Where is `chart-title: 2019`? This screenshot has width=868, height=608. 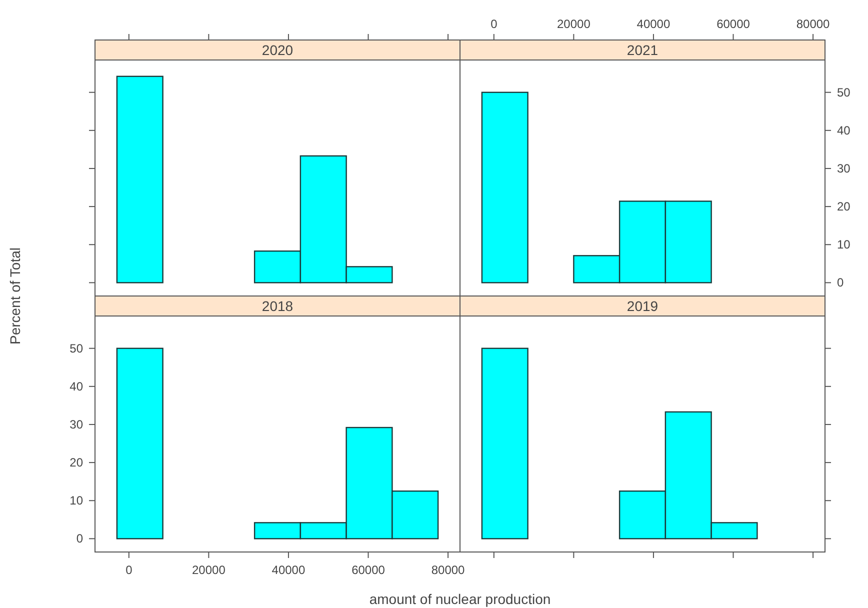
chart-title: 2019 is located at coordinates (642, 306).